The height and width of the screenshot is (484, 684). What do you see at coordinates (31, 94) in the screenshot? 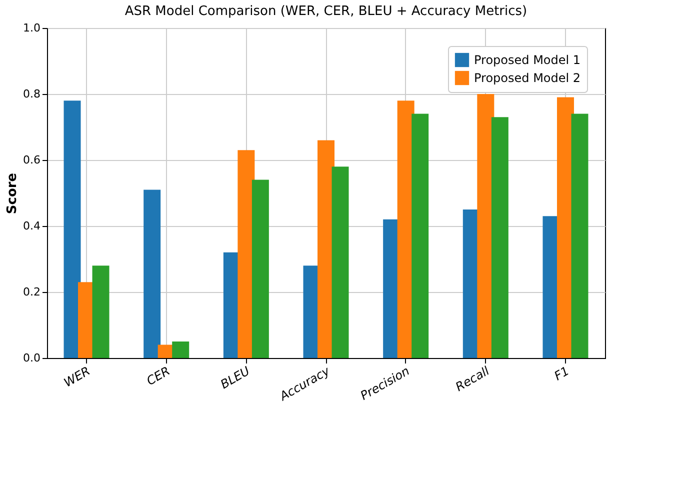
I see `y-tick-label: 0.8` at bounding box center [31, 94].